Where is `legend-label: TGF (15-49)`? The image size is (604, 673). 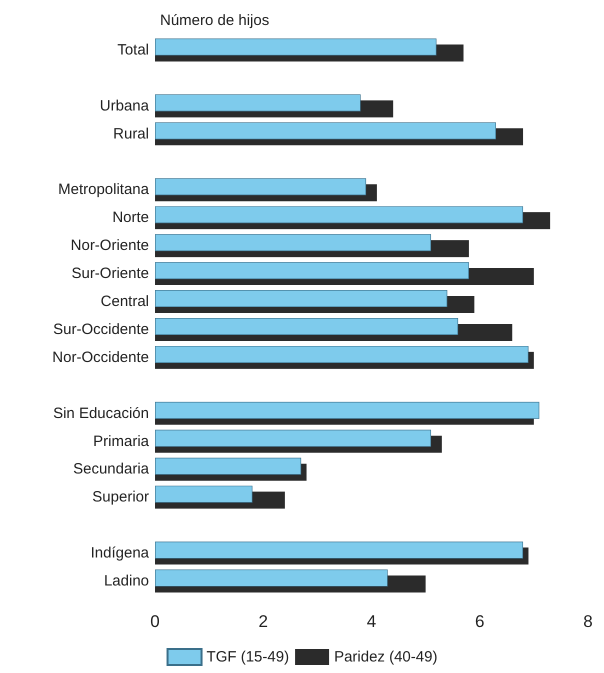
legend-label: TGF (15-49) is located at coordinates (248, 657).